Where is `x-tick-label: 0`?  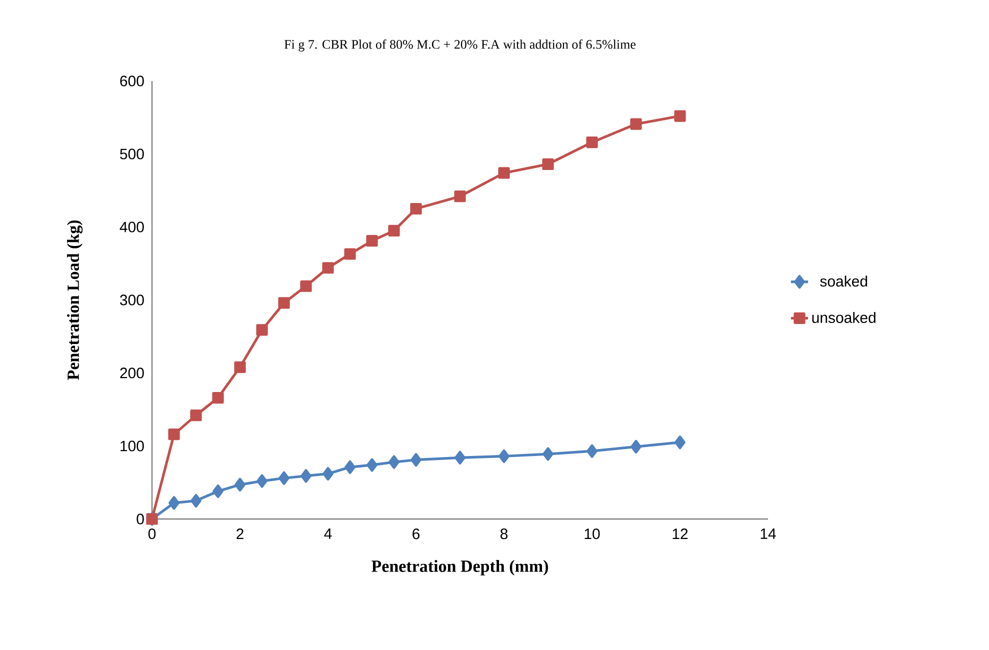
x-tick-label: 0 is located at coordinates (152, 534).